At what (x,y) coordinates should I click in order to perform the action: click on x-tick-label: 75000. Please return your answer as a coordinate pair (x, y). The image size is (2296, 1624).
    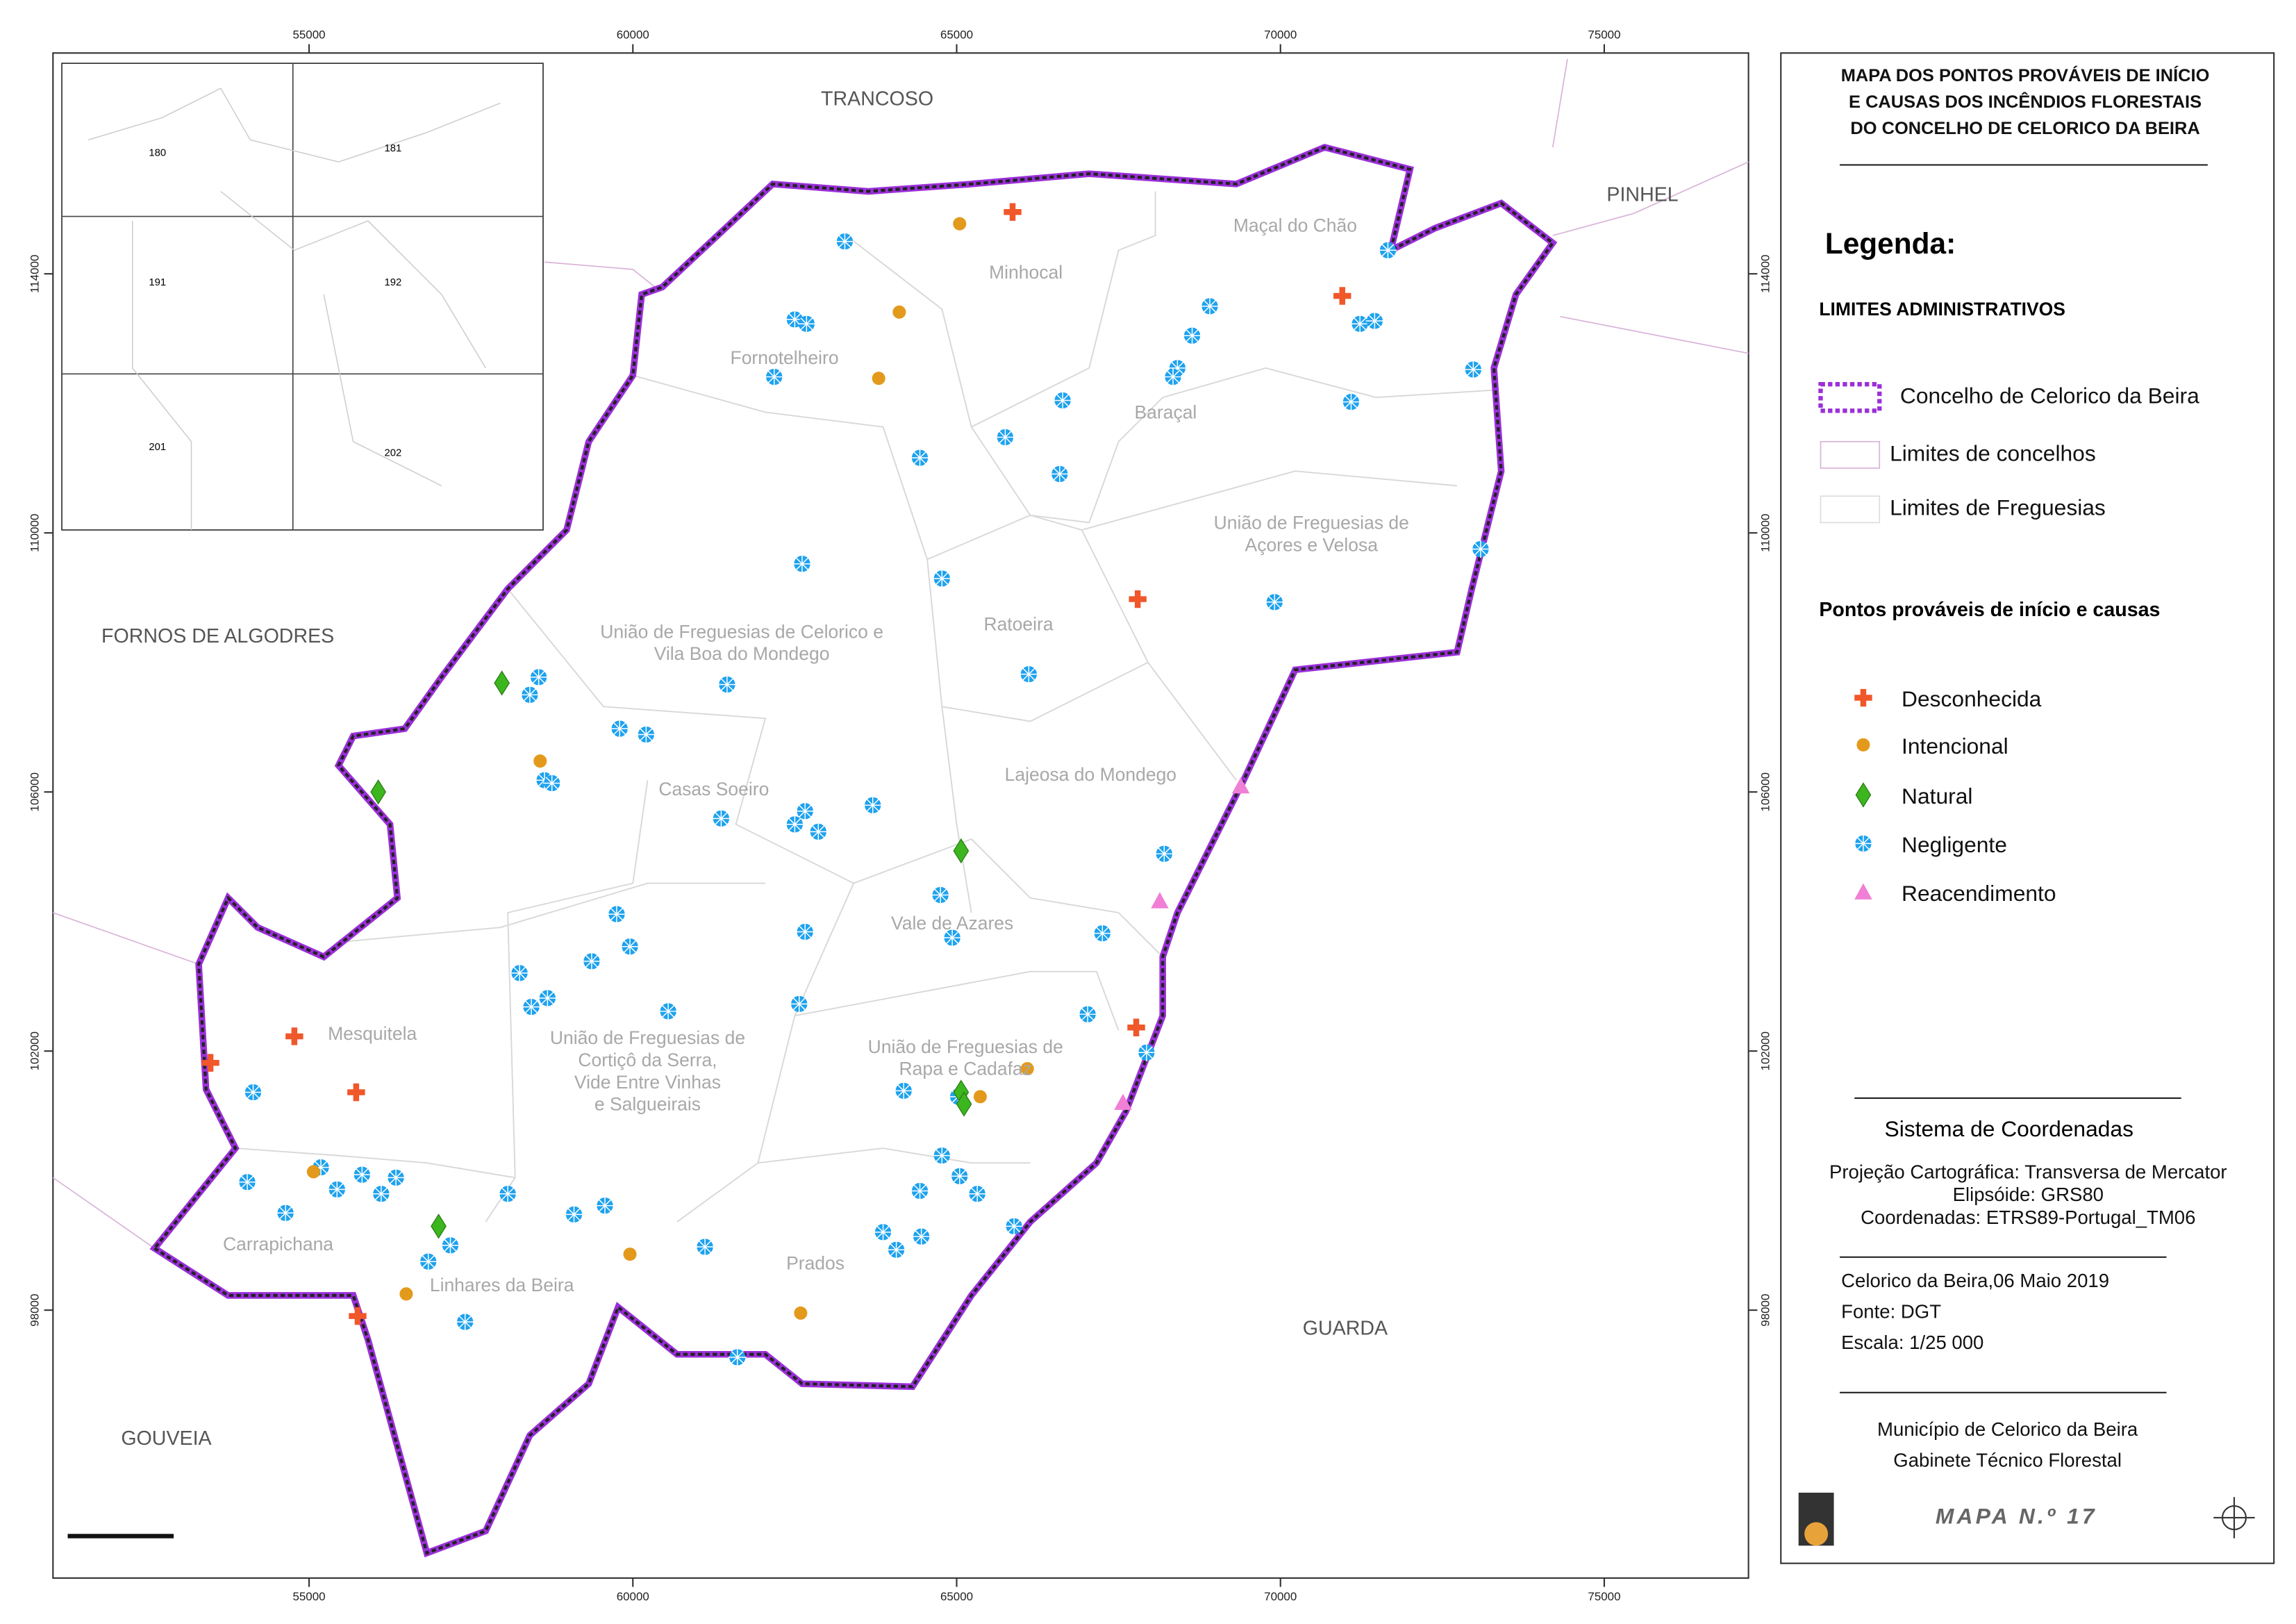
    Looking at the image, I should click on (1604, 1597).